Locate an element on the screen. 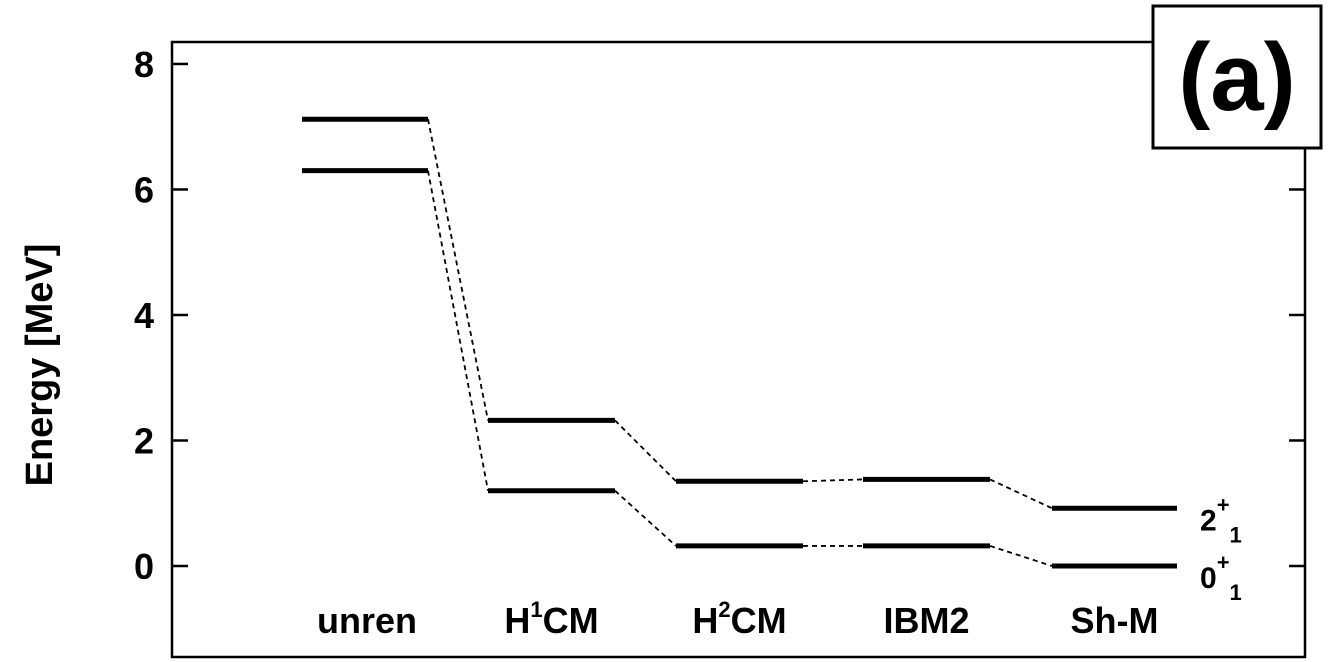  category-label-IBM2: IBM2 is located at coordinates (926, 620).